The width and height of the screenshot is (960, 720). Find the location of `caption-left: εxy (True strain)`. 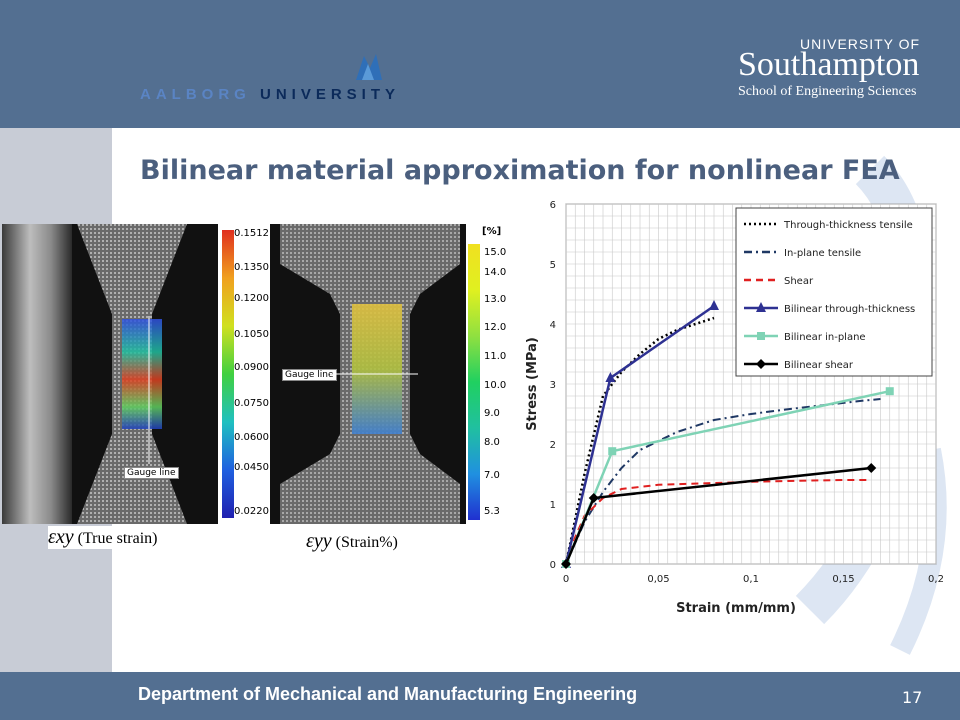

caption-left: εxy (True strain) is located at coordinates (103, 537).